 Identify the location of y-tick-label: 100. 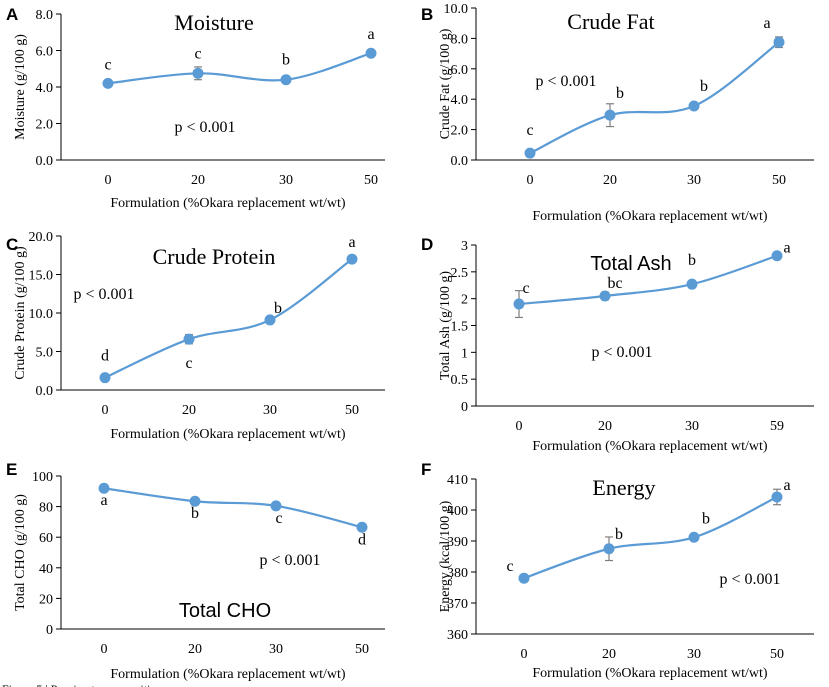
(42, 477).